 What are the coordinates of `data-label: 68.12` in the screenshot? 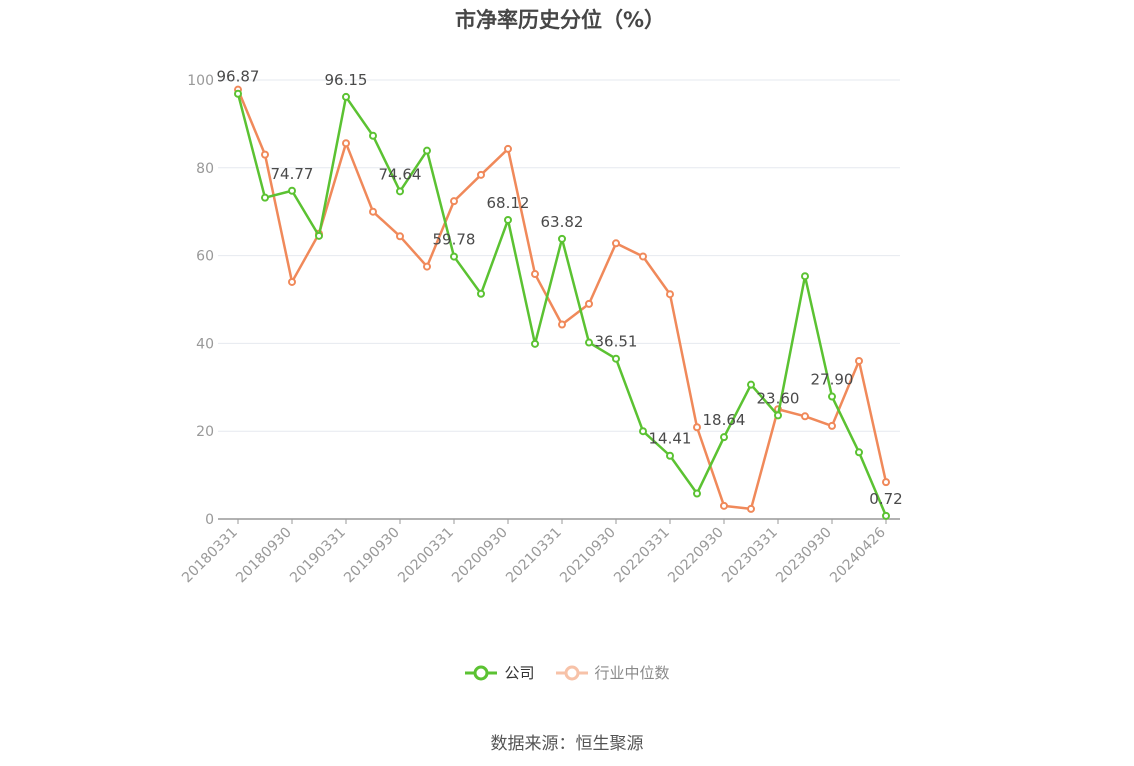 It's located at (508, 203).